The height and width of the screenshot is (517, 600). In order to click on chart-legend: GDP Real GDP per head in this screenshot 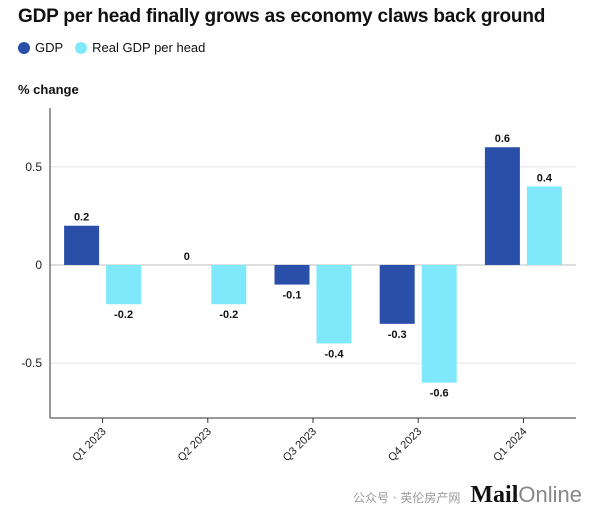, I will do `click(111, 47)`.